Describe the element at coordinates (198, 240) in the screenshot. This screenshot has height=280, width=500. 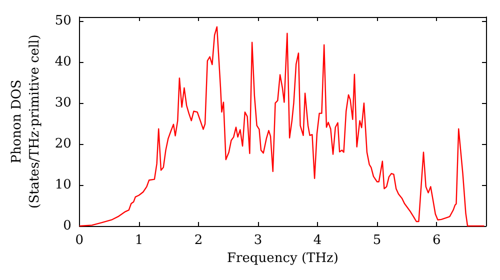
I see `x-tick-label: 2` at that location.